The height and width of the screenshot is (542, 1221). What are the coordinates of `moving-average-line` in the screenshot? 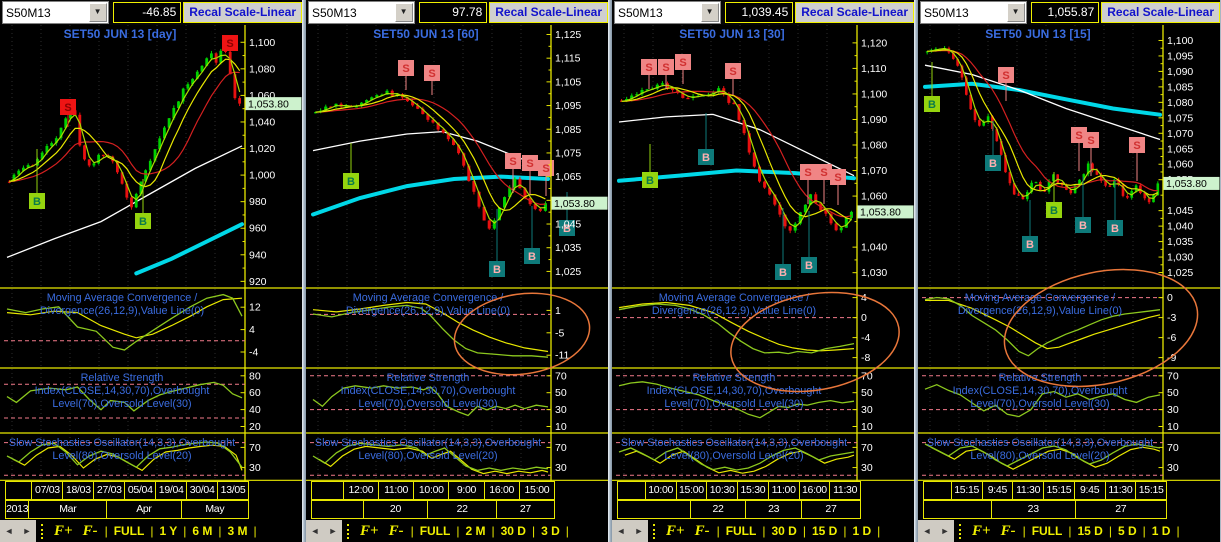 It's located at (125, 127).